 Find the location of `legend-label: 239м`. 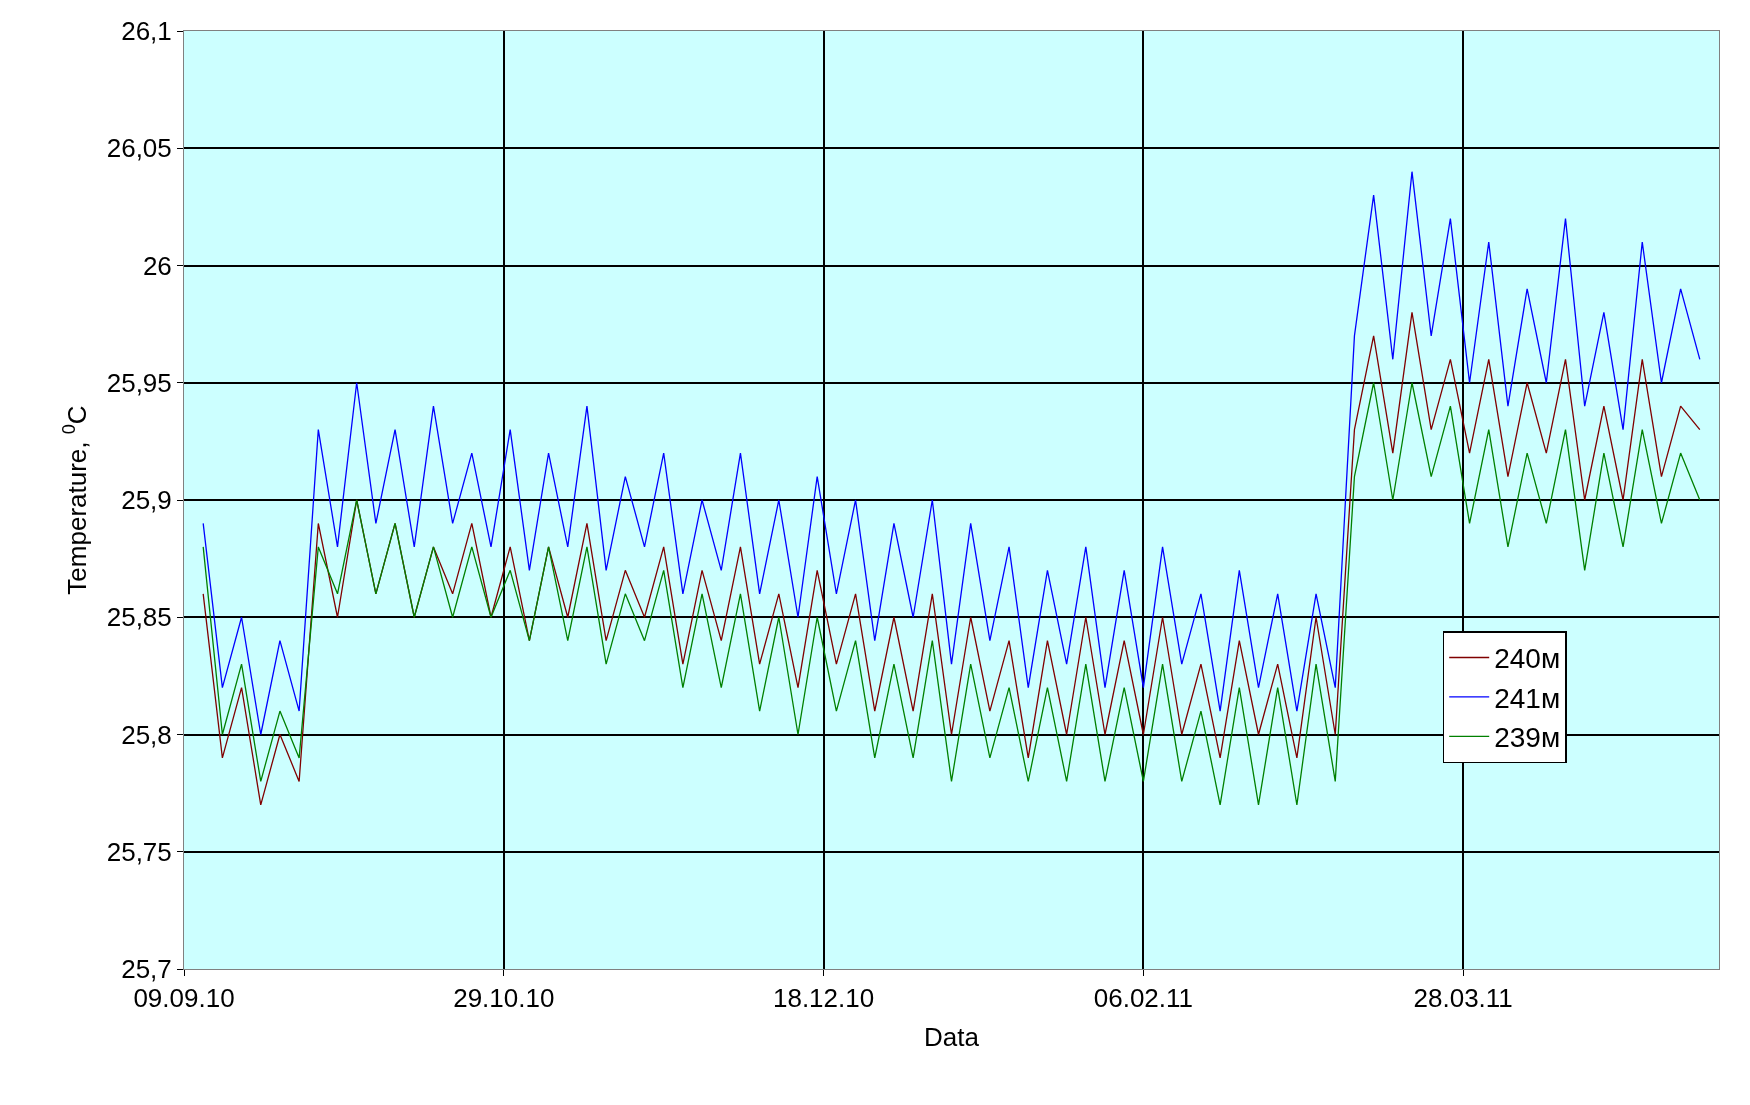

legend-label: 239м is located at coordinates (1527, 738).